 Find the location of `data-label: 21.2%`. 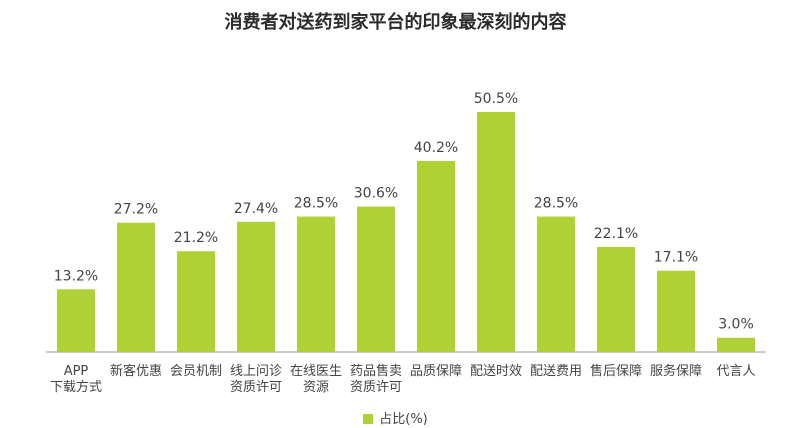

data-label: 21.2% is located at coordinates (196, 238).